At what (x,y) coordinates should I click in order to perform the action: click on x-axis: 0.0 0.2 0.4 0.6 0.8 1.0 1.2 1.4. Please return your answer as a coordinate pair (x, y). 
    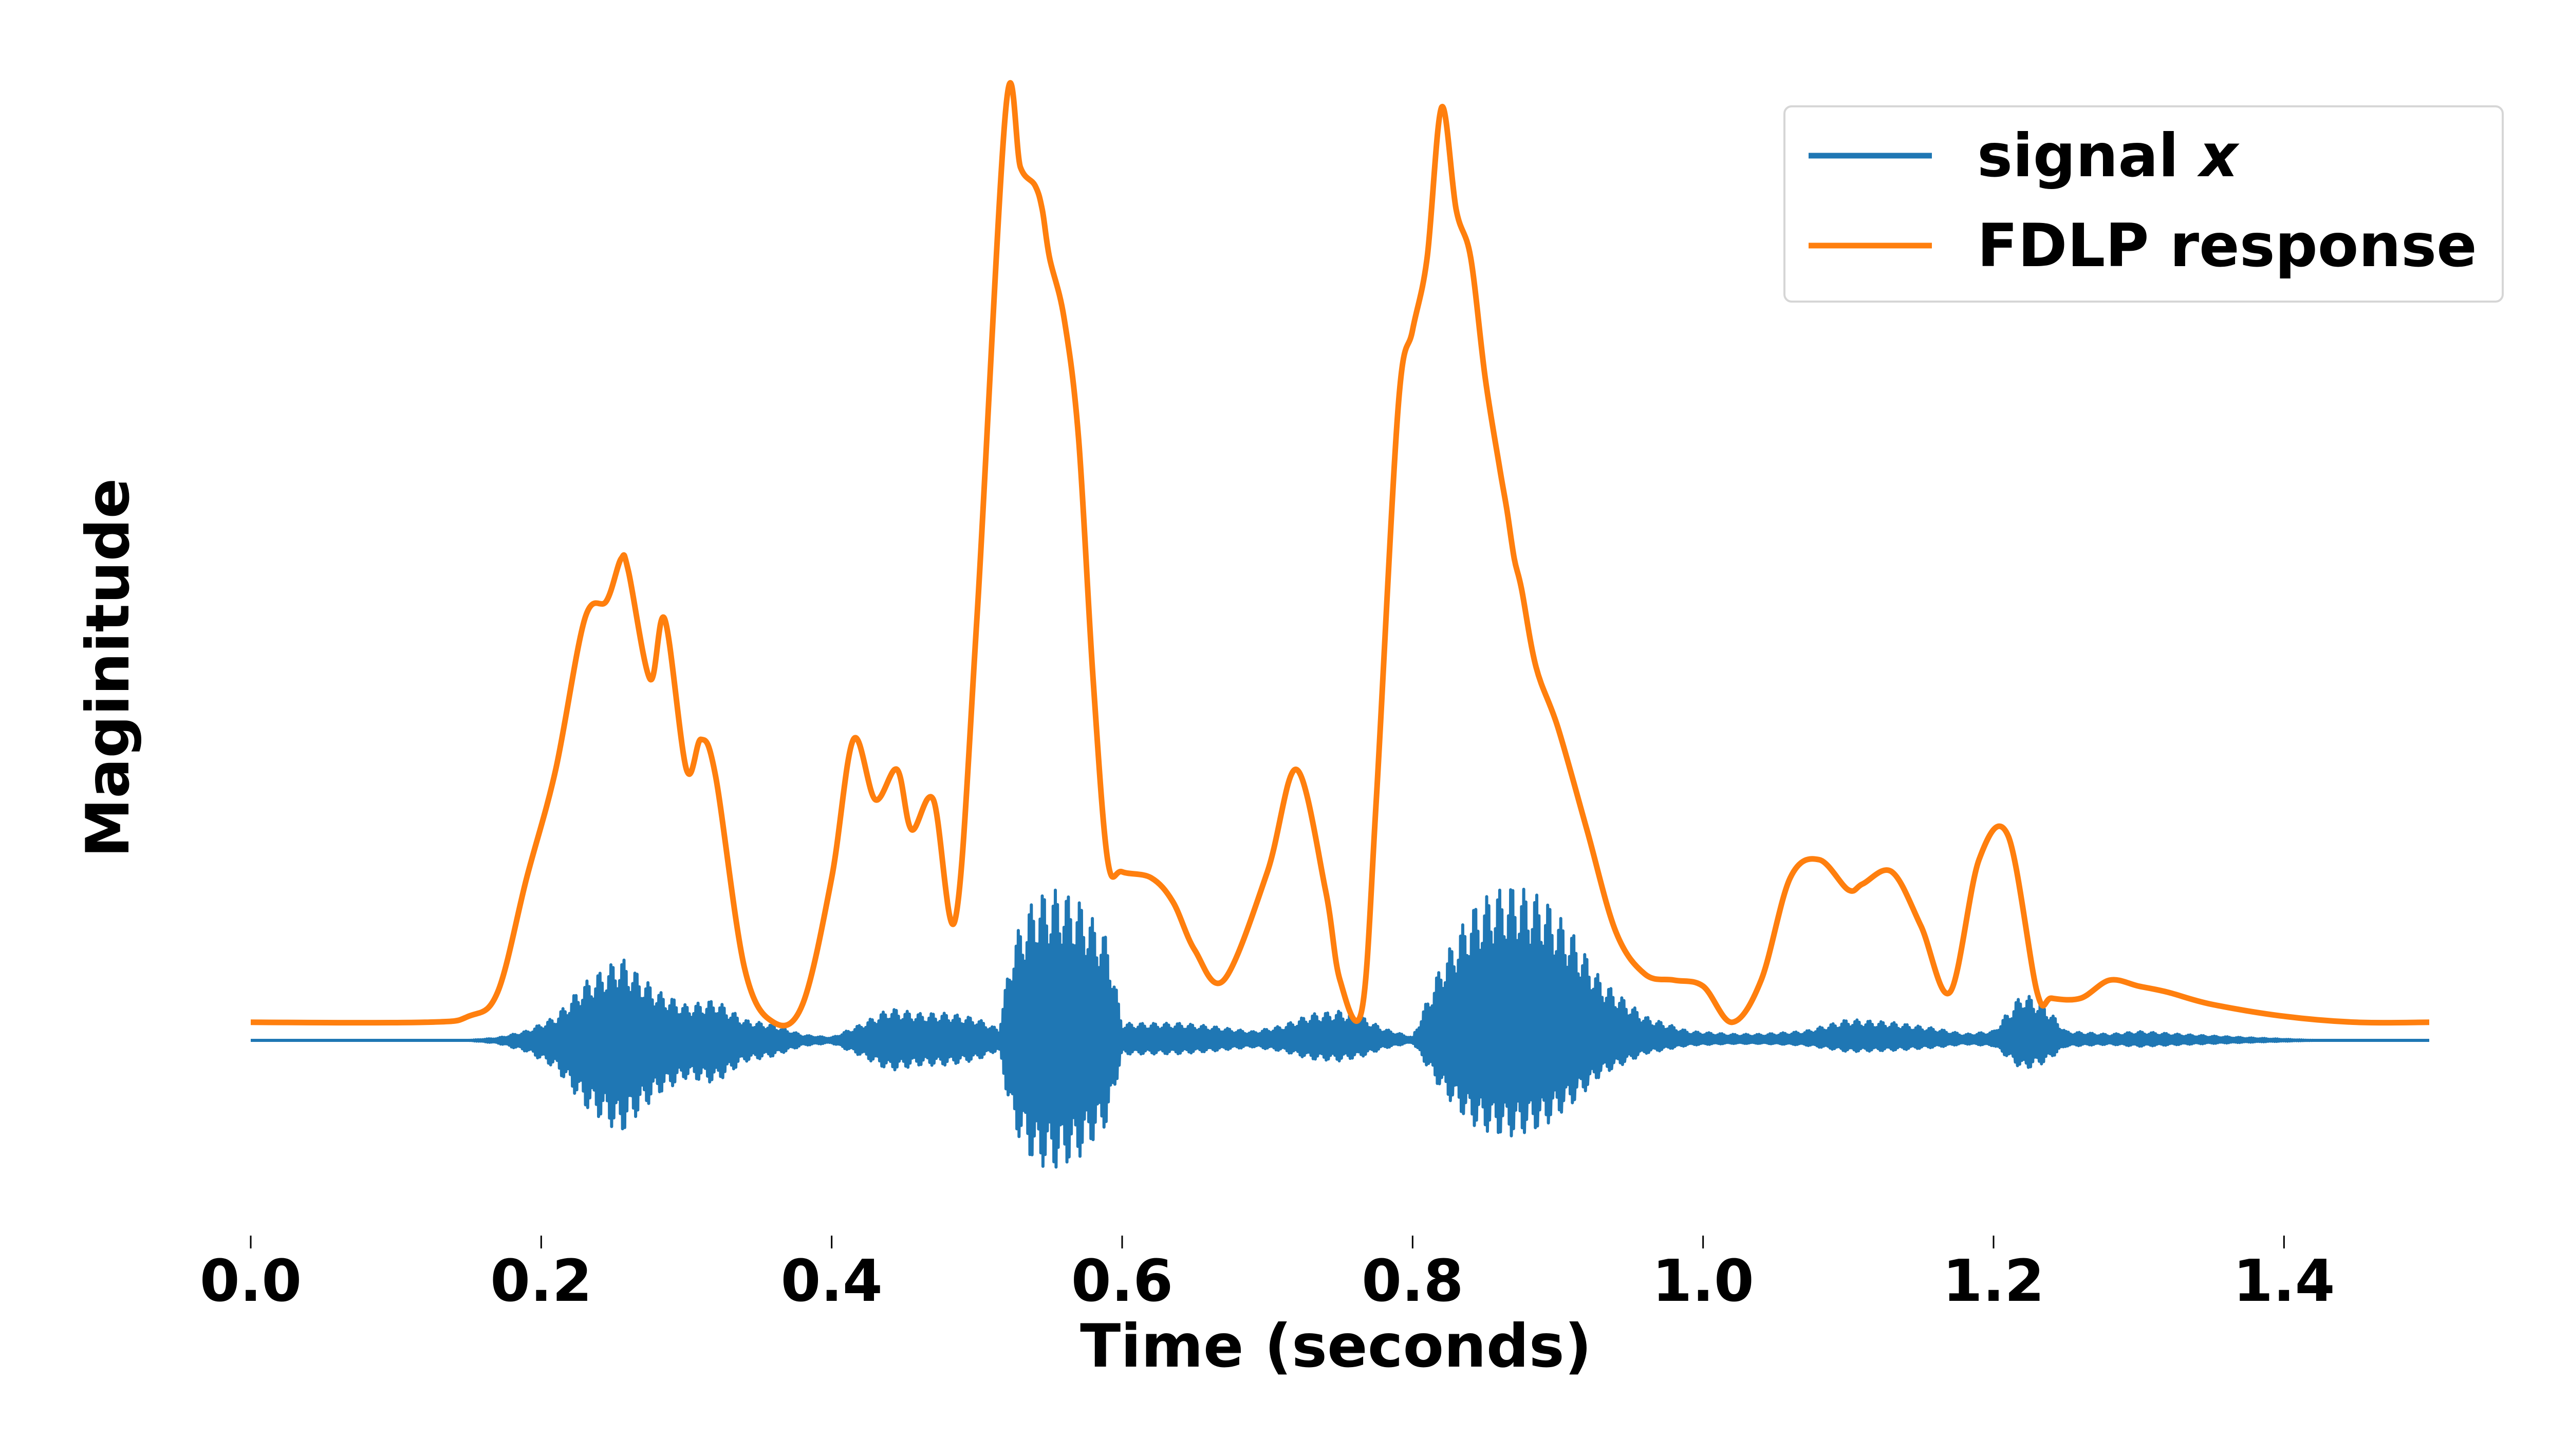
    Looking at the image, I should click on (1267, 1275).